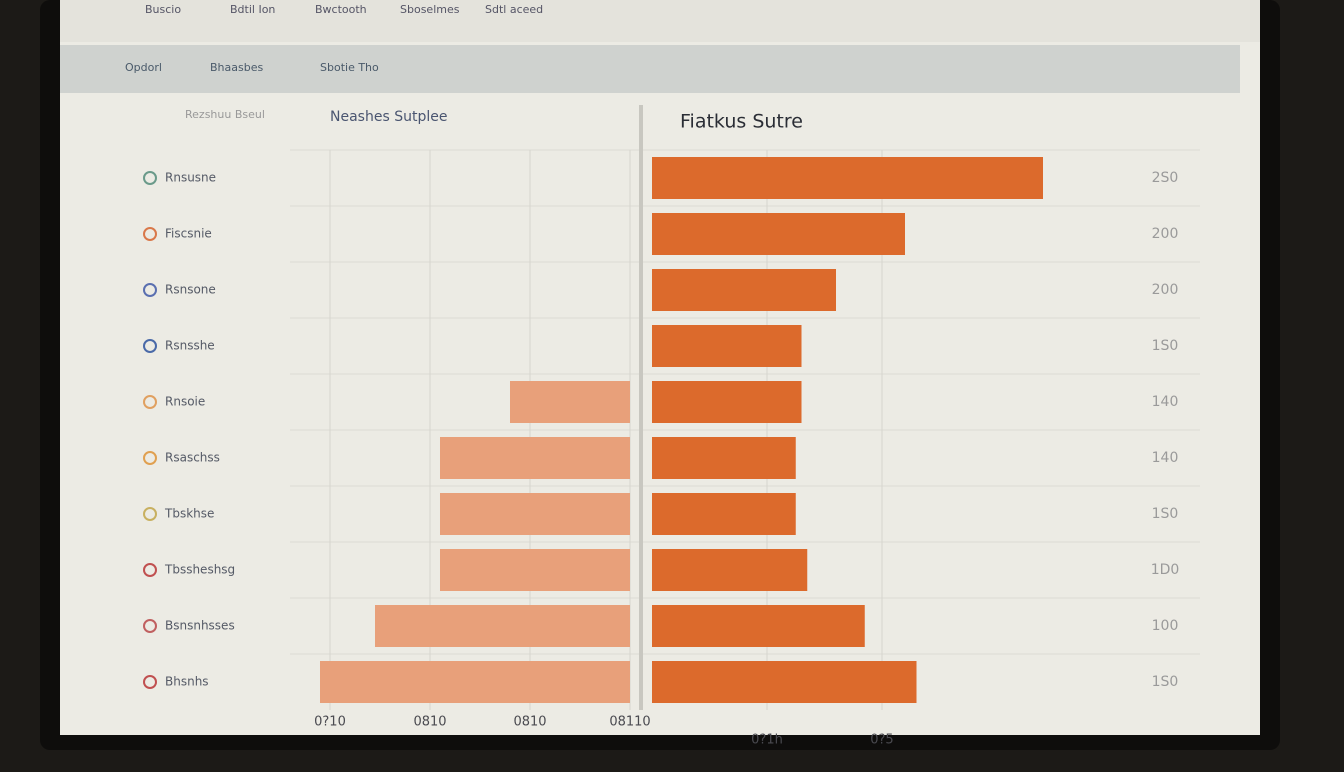 The height and width of the screenshot is (772, 1344). What do you see at coordinates (349, 67) in the screenshot?
I see `tab: Sbotie Tho` at bounding box center [349, 67].